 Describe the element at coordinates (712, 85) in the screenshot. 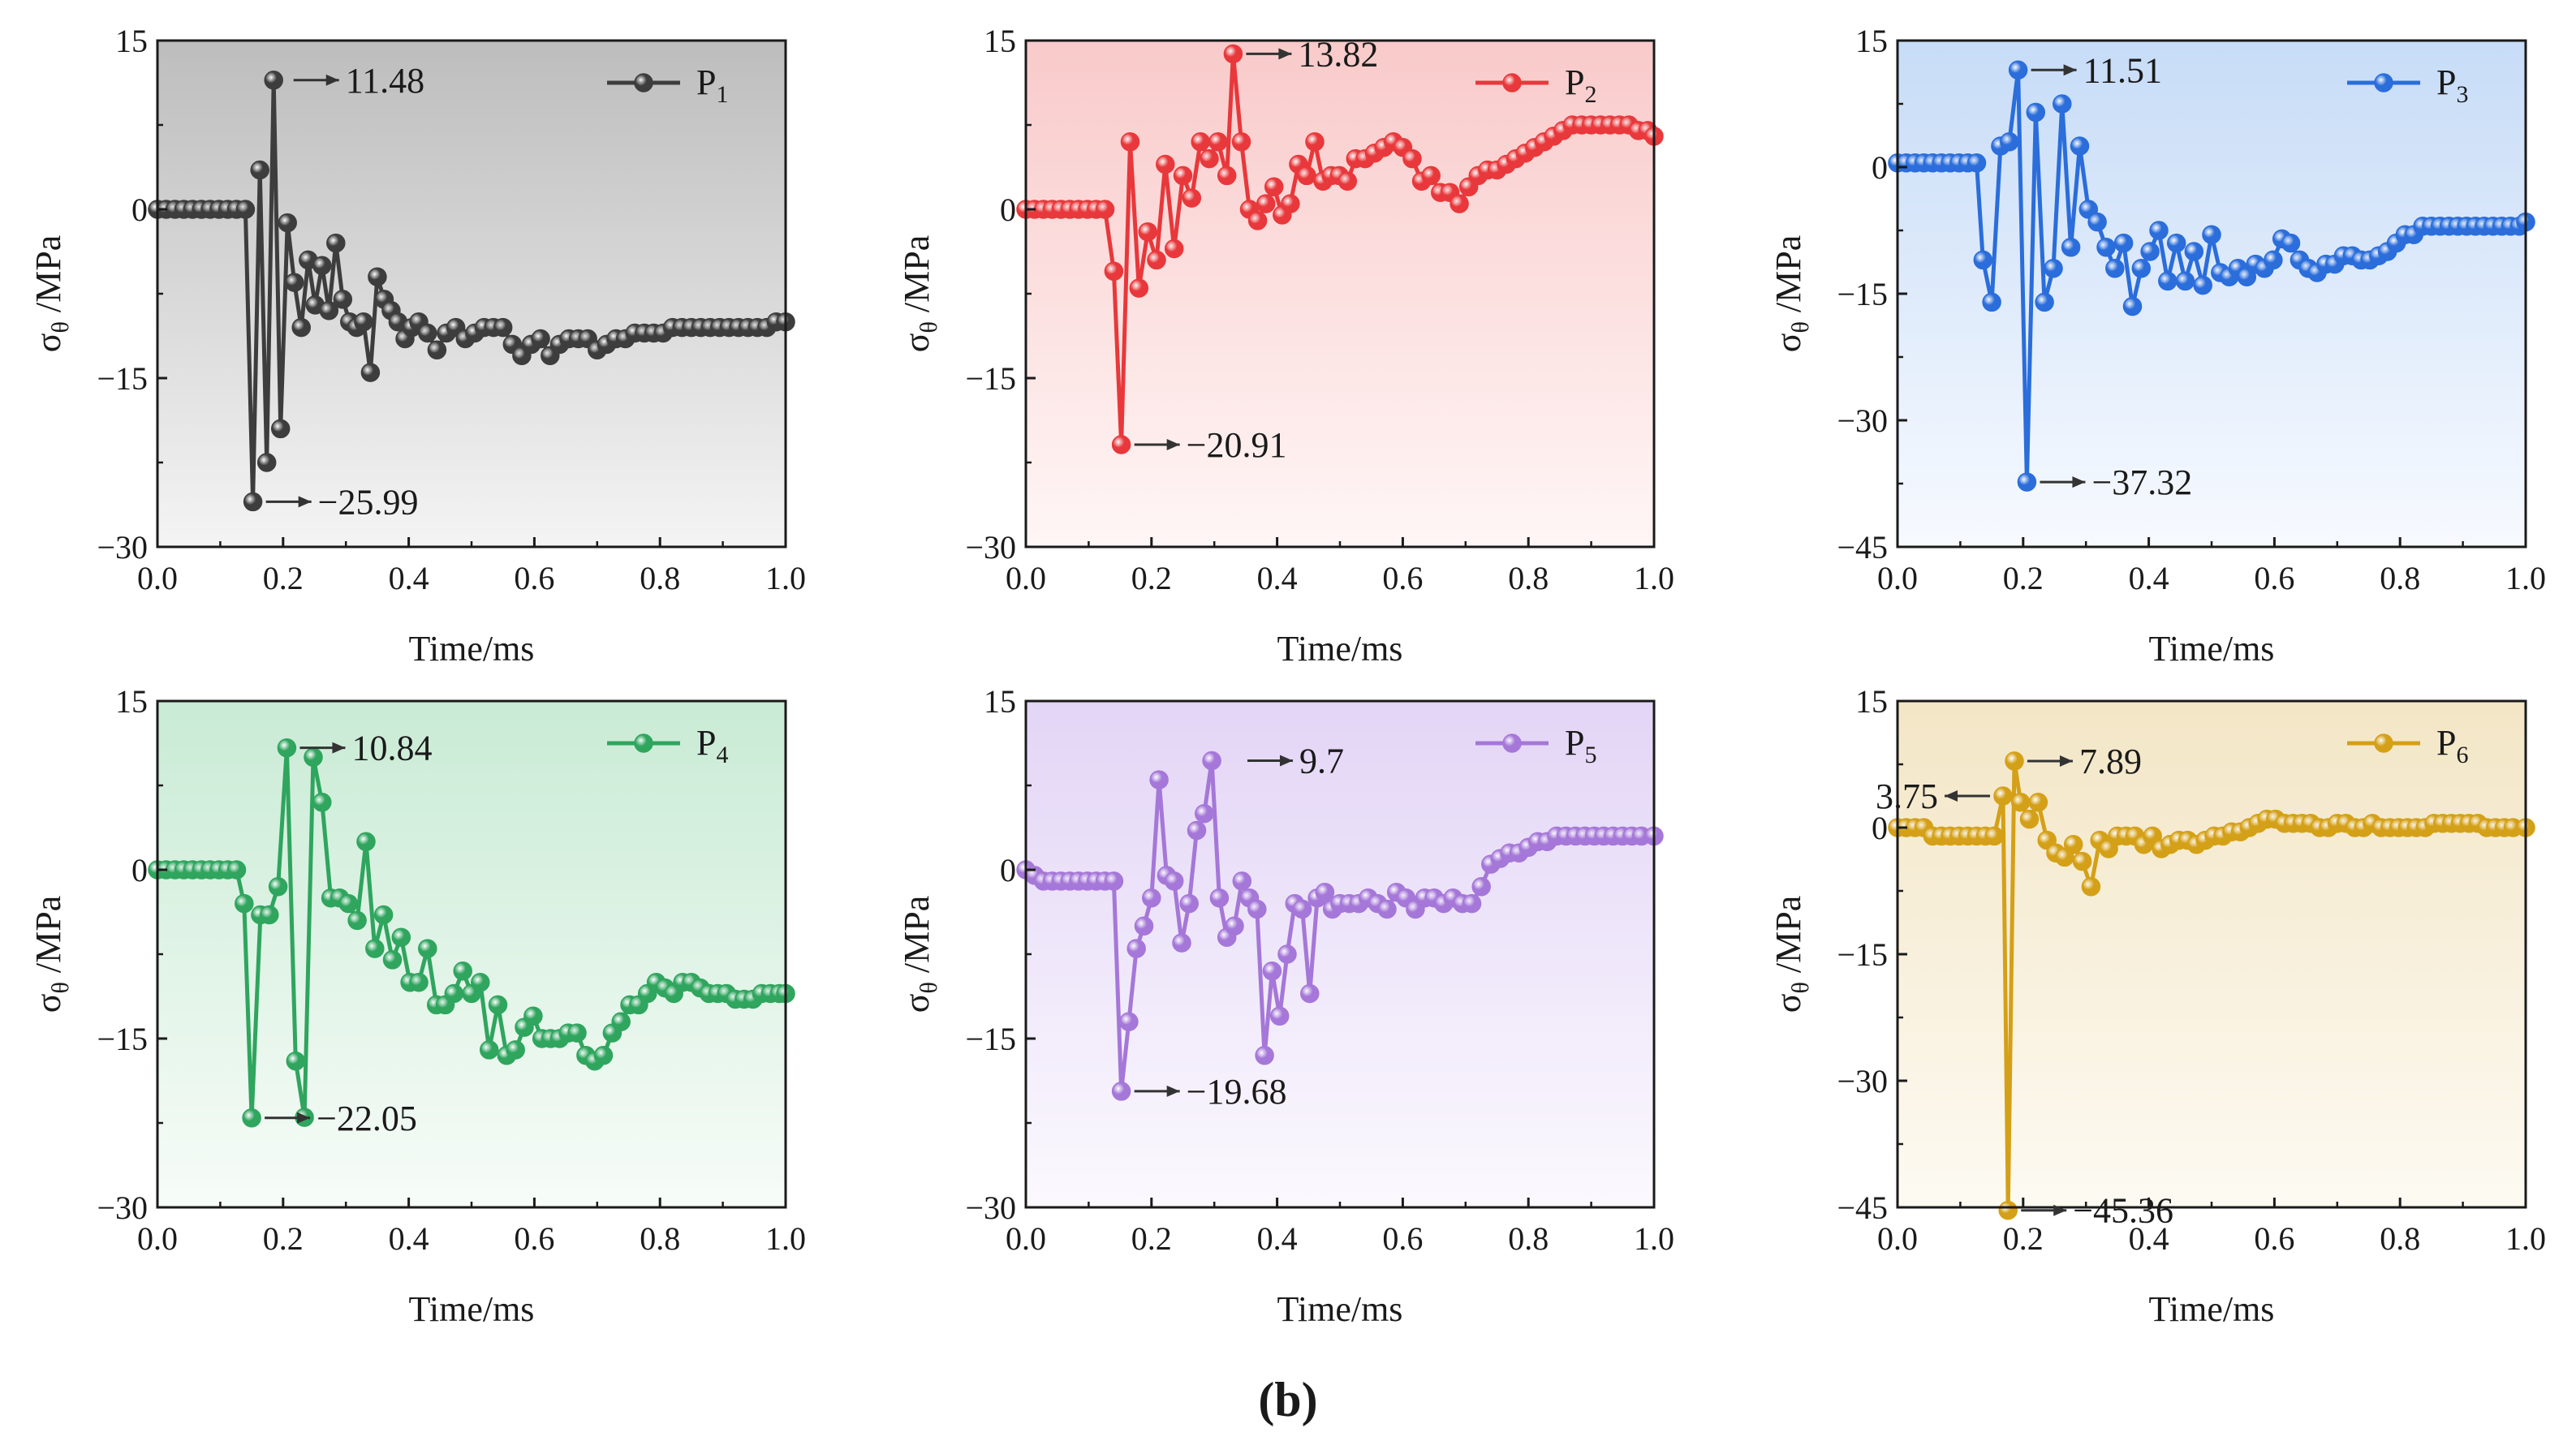

I see `legend-label: P1` at that location.